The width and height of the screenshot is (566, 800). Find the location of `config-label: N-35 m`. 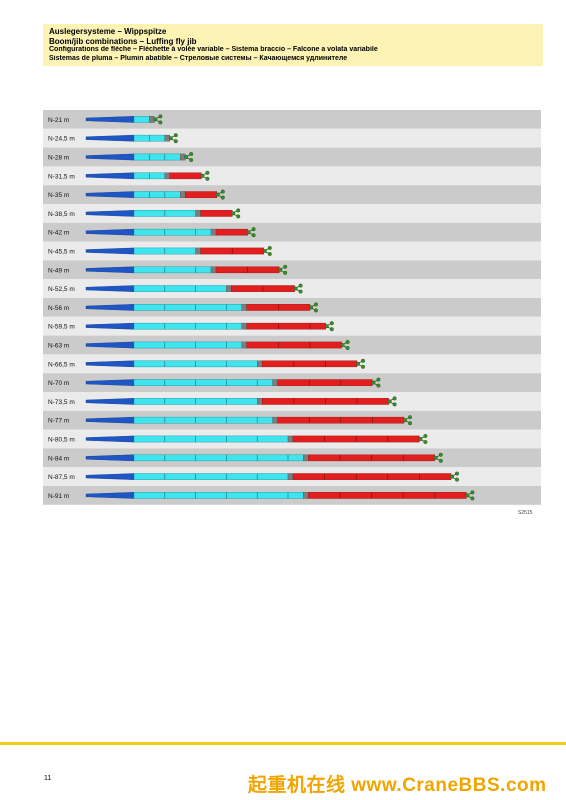

config-label: N-35 m is located at coordinates (58, 195).